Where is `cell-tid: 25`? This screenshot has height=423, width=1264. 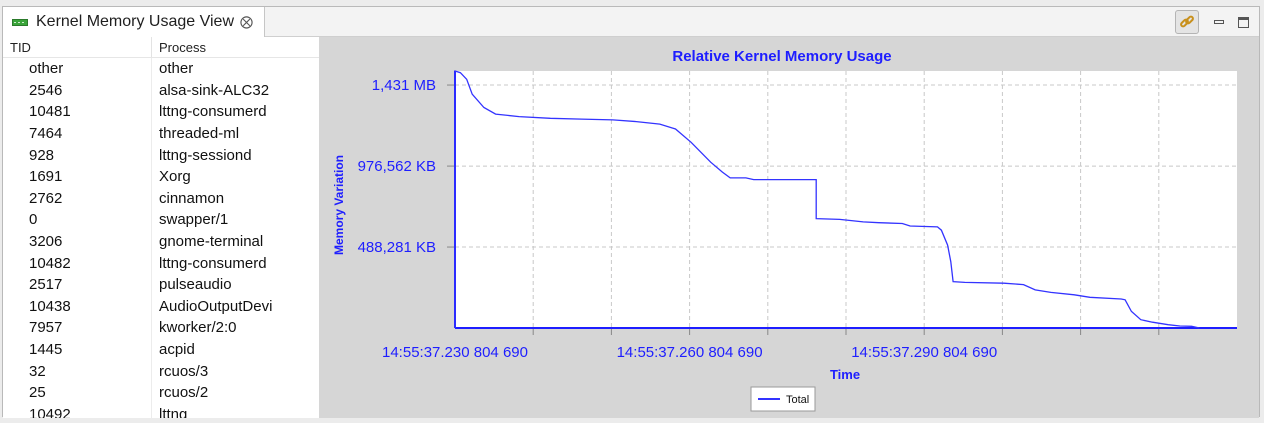 cell-tid: 25 is located at coordinates (77, 392).